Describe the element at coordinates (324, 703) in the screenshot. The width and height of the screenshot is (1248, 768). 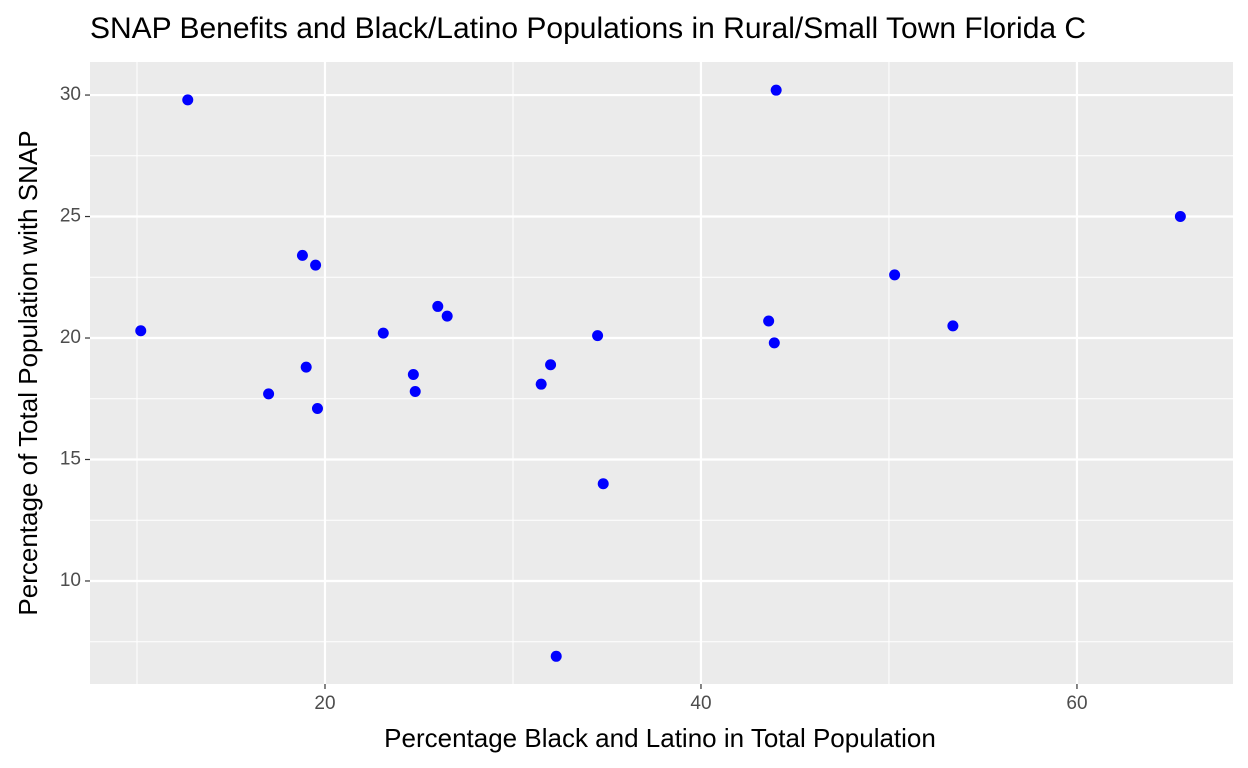
I see `x-tick-label: 20` at that location.